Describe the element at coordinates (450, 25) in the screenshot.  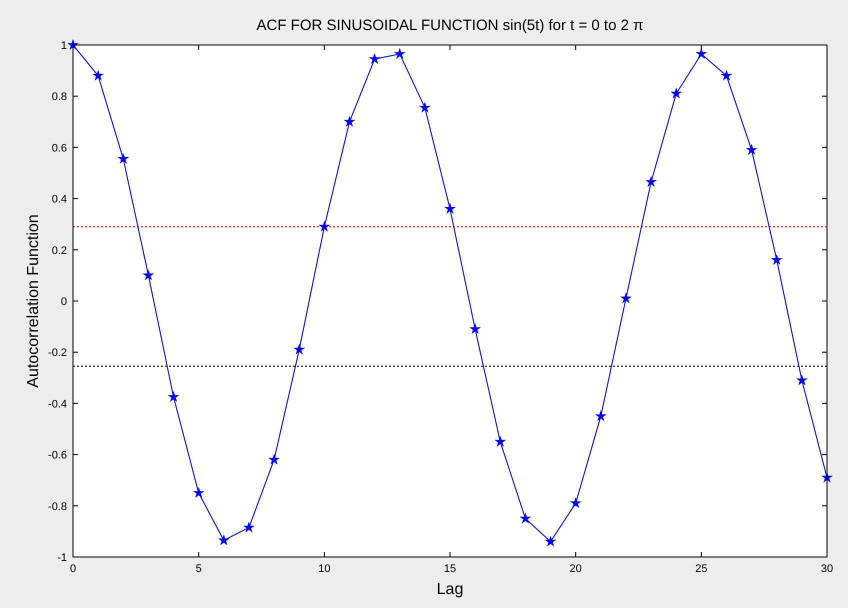
I see `chart-title: ACF FOR SINUSOIDAL FUNCTION sin(5t) for t = 0 to 2 π` at that location.